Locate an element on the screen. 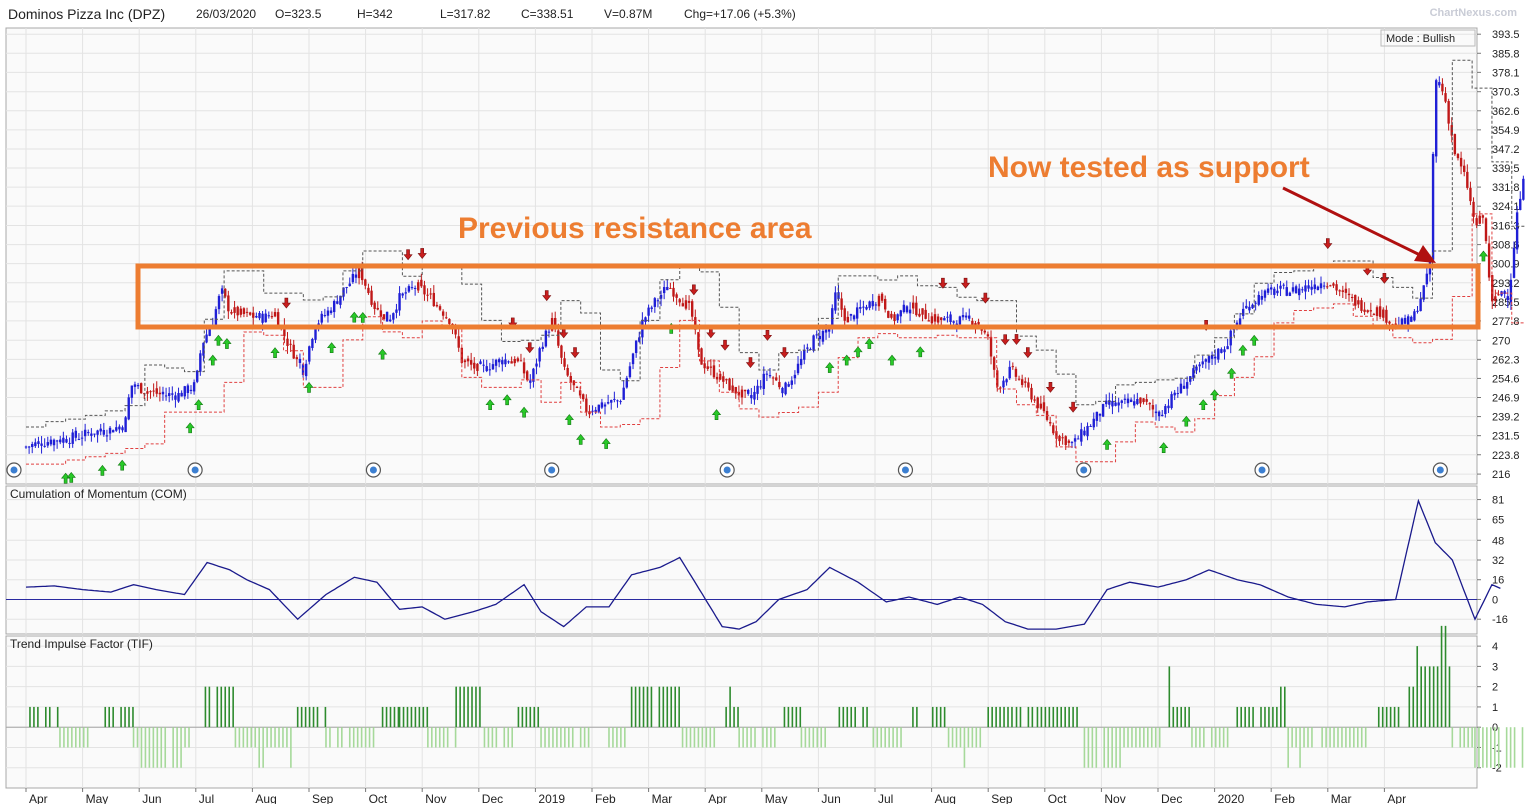  x-tick-label: Aug is located at coordinates (265, 798).